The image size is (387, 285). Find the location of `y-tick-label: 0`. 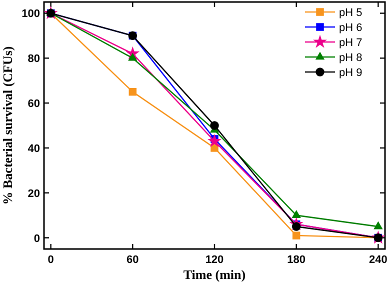

y-tick-label: 0 is located at coordinates (37, 238).